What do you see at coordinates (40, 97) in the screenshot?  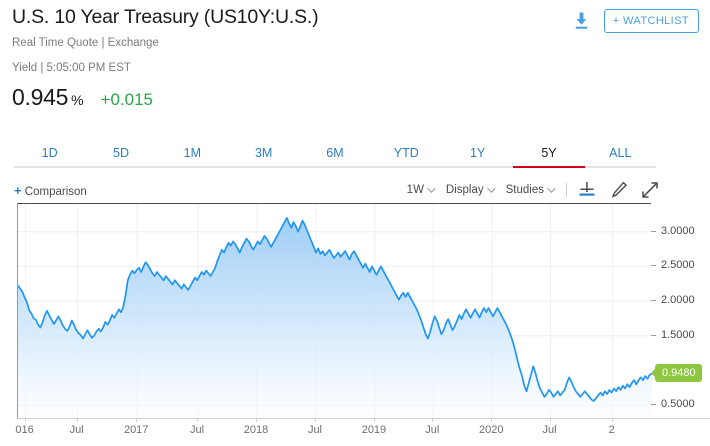 I see `last-price: 0.945` at bounding box center [40, 97].